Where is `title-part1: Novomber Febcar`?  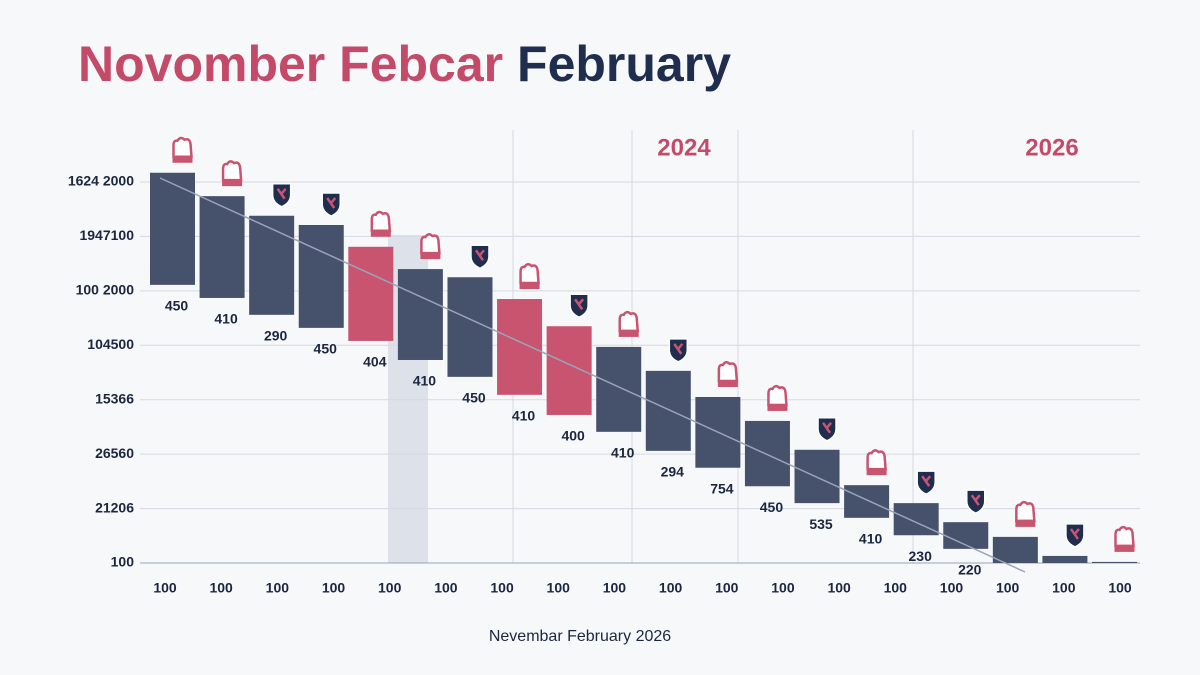 title-part1: Novomber Febcar is located at coordinates (290, 64).